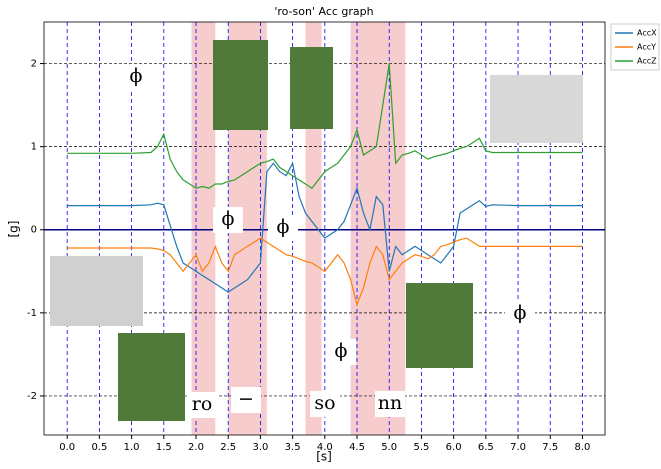  Describe the element at coordinates (550, 447) in the screenshot. I see `x-tick-label: 7.5` at that location.